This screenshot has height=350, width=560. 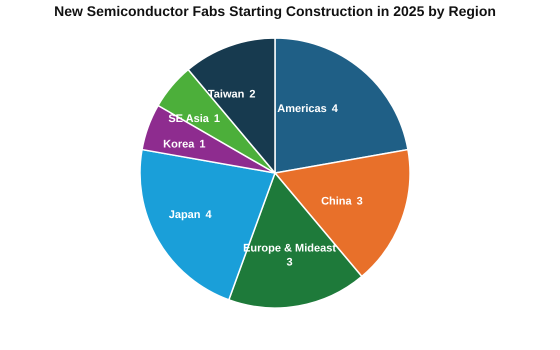 What do you see at coordinates (275, 11) in the screenshot?
I see `chart-title: New Semiconductor Fabs Starting Construction in 2025 by Region` at bounding box center [275, 11].